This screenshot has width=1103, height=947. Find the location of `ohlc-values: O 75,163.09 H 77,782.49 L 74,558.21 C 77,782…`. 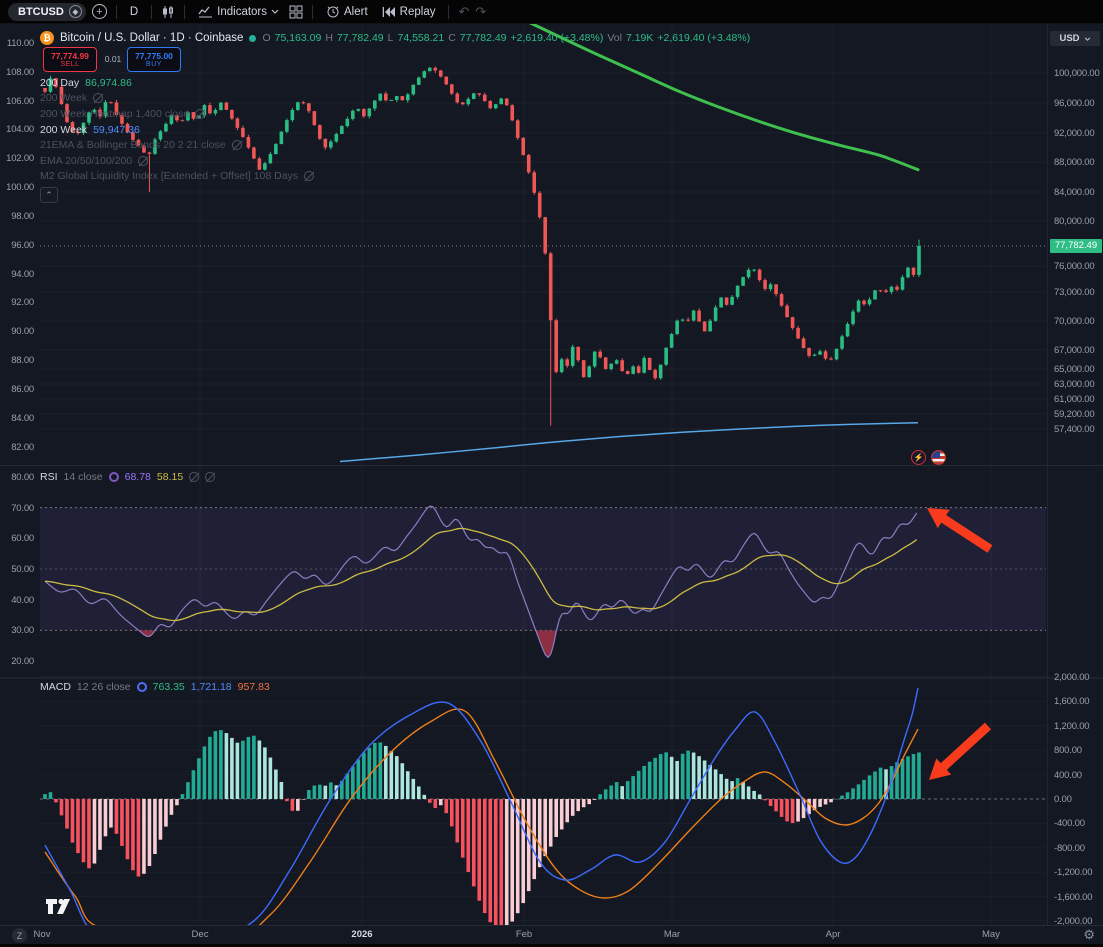

ohlc-values: O 75,163.09 H 77,782.49 L 74,558.21 C 77,782… is located at coordinates (506, 38).